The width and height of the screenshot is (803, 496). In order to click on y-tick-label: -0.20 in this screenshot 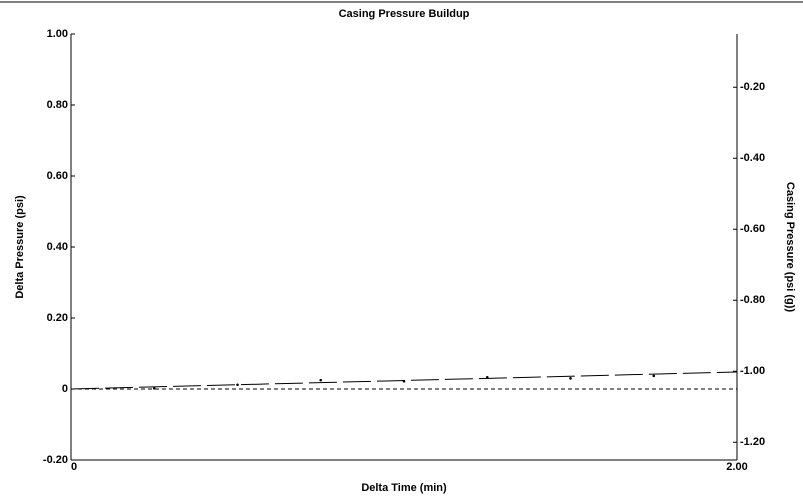, I will do `click(55, 460)`.